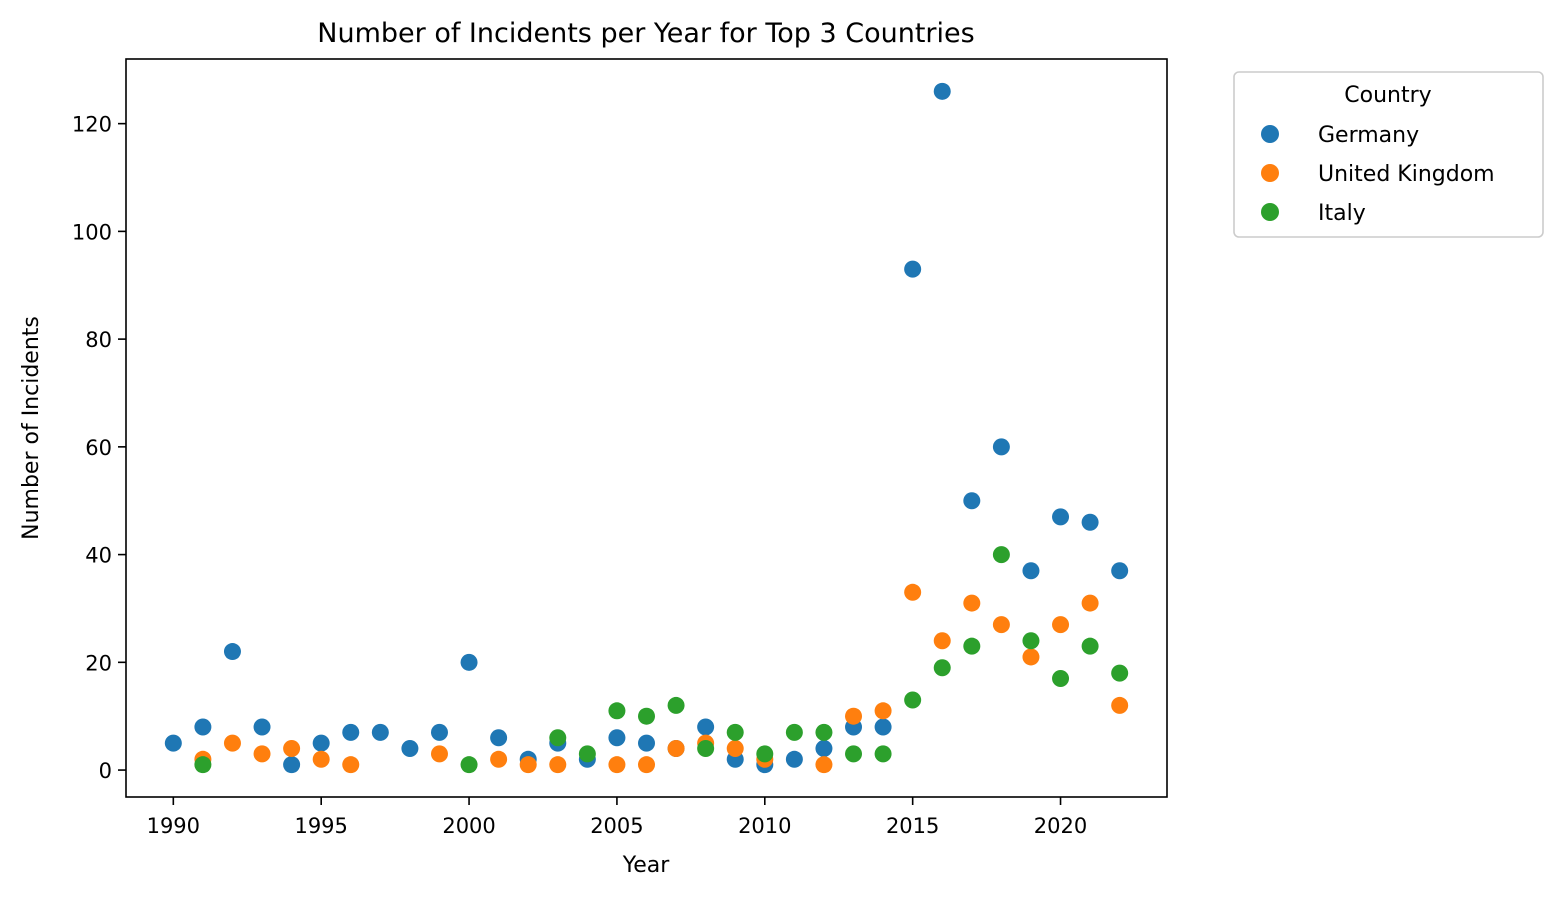 The height and width of the screenshot is (898, 1561). What do you see at coordinates (105, 771) in the screenshot?
I see `y-tick-label: 0` at bounding box center [105, 771].